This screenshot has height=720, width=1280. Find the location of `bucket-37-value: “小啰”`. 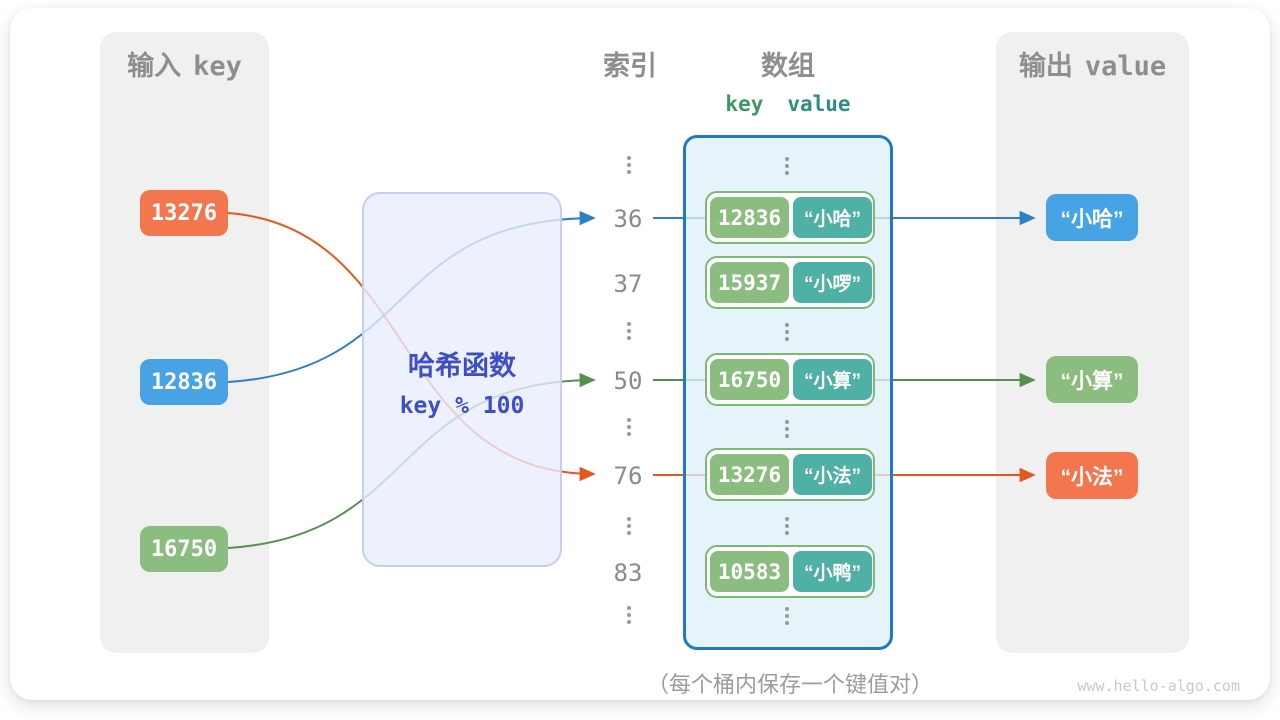

bucket-37-value: “小啰” is located at coordinates (832, 282).